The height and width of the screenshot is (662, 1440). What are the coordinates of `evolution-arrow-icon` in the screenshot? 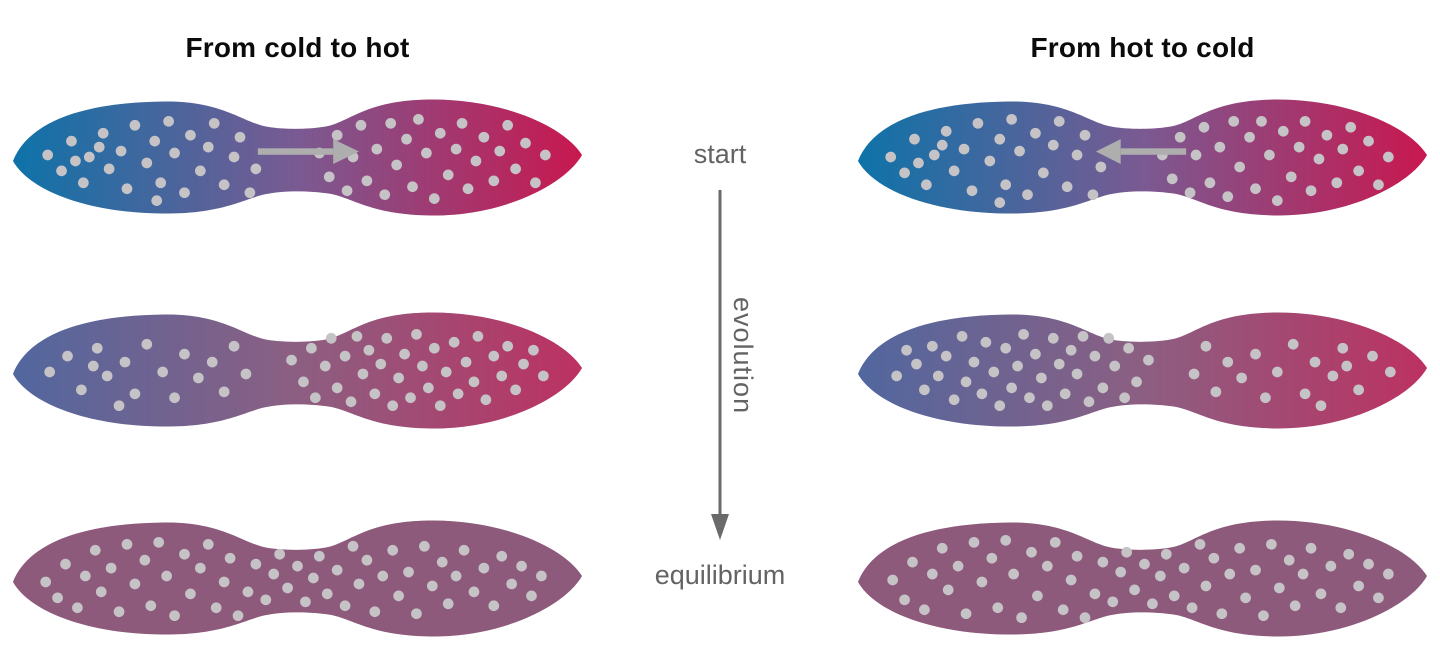 It's located at (720, 365).